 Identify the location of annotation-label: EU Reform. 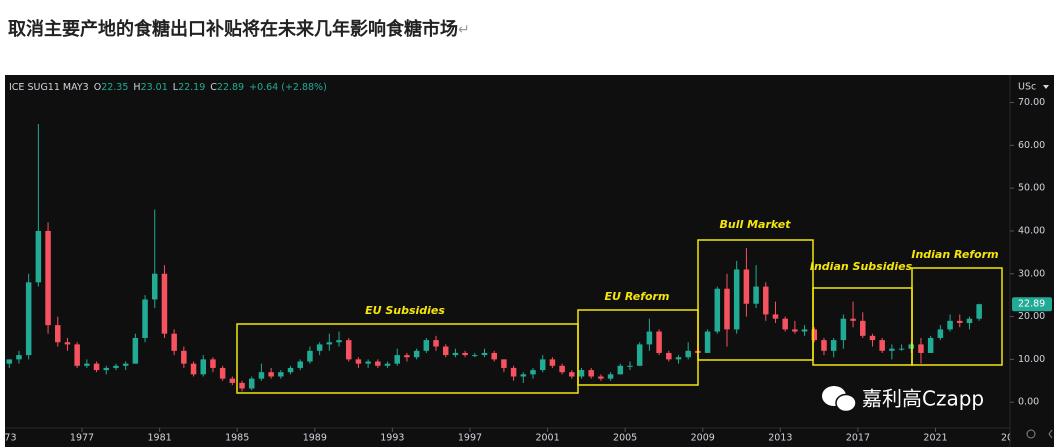
(637, 296).